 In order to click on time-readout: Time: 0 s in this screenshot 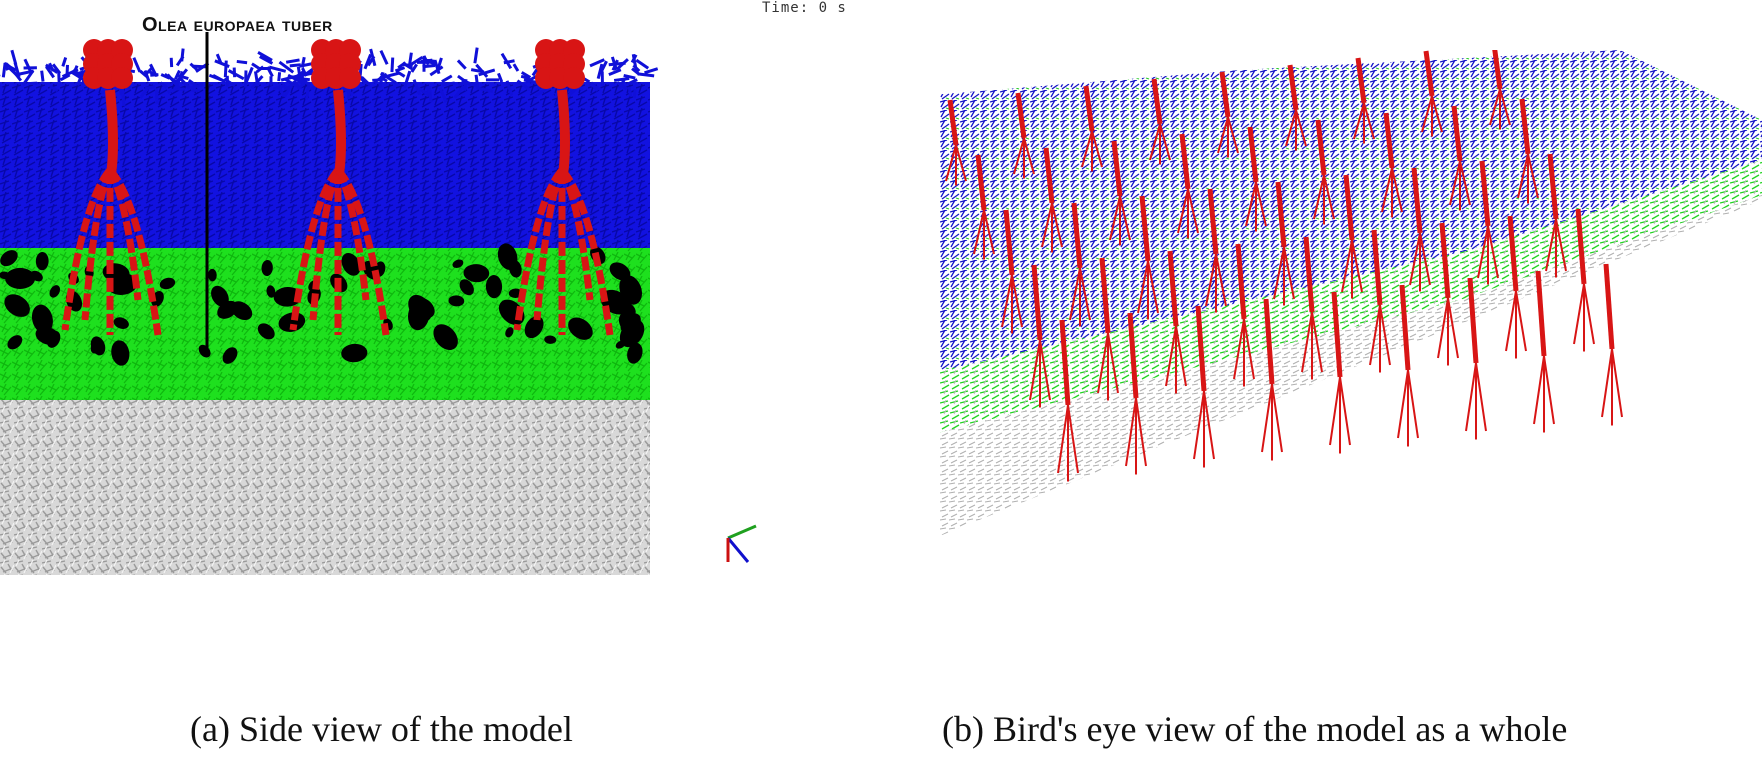, I will do `click(804, 8)`.